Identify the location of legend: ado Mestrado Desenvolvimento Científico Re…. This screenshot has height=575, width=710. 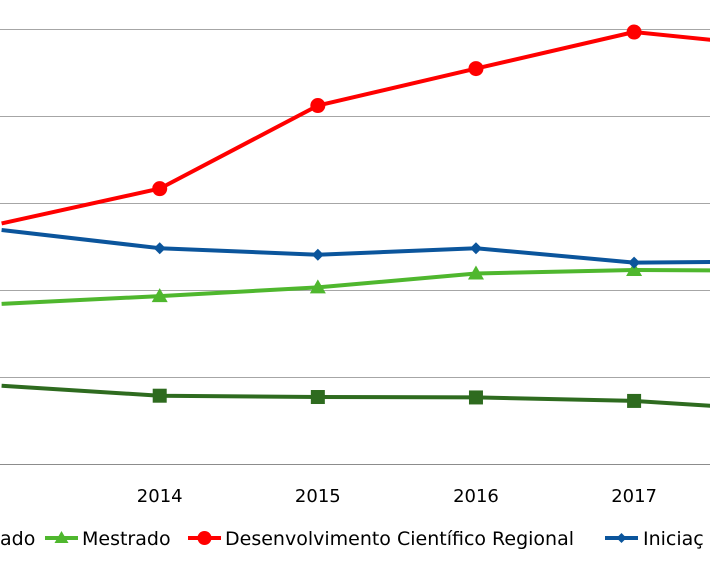
(352, 539).